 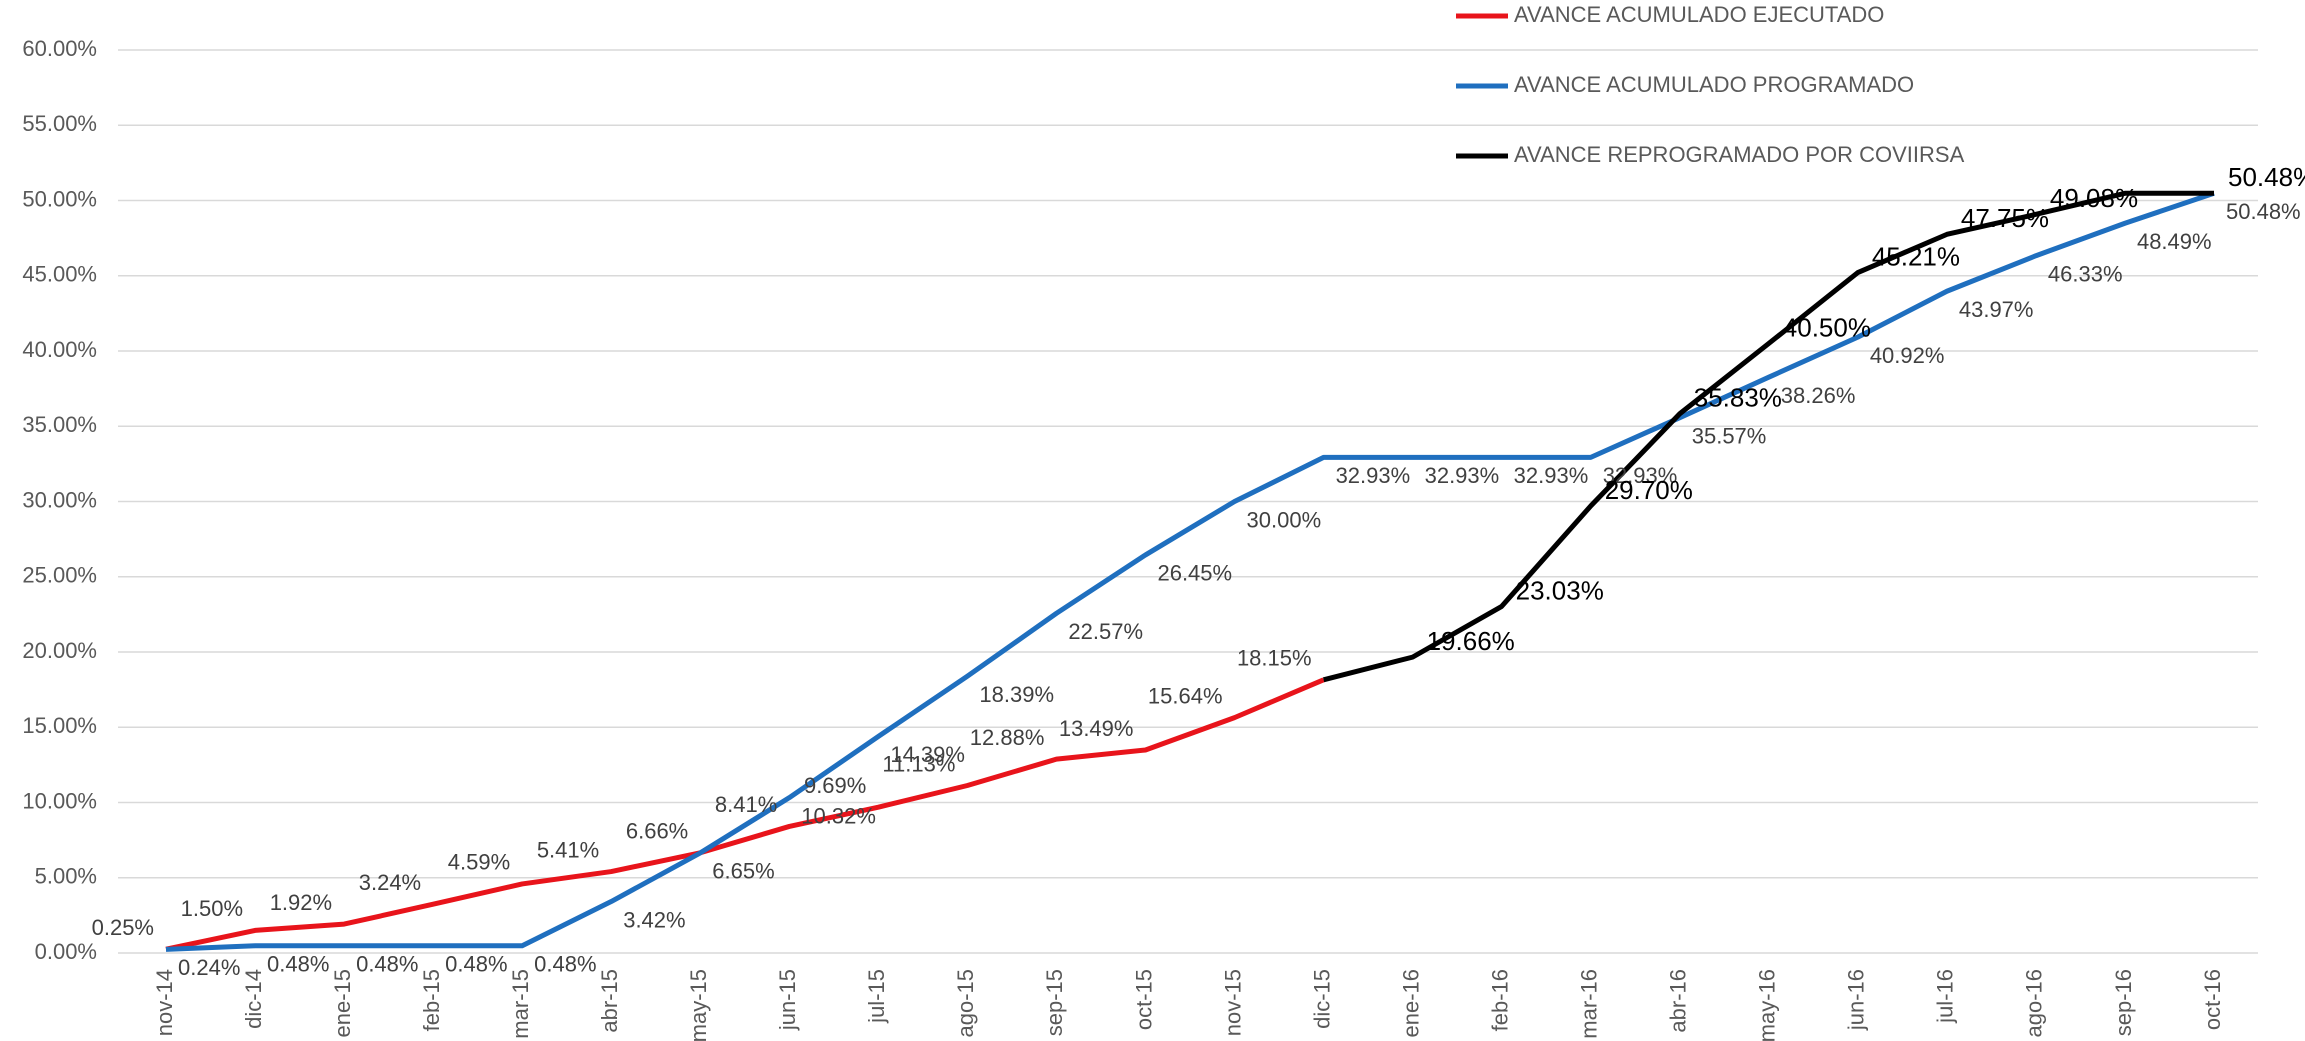 I want to click on x-tick-label: feb-15, so click(x=431, y=1000).